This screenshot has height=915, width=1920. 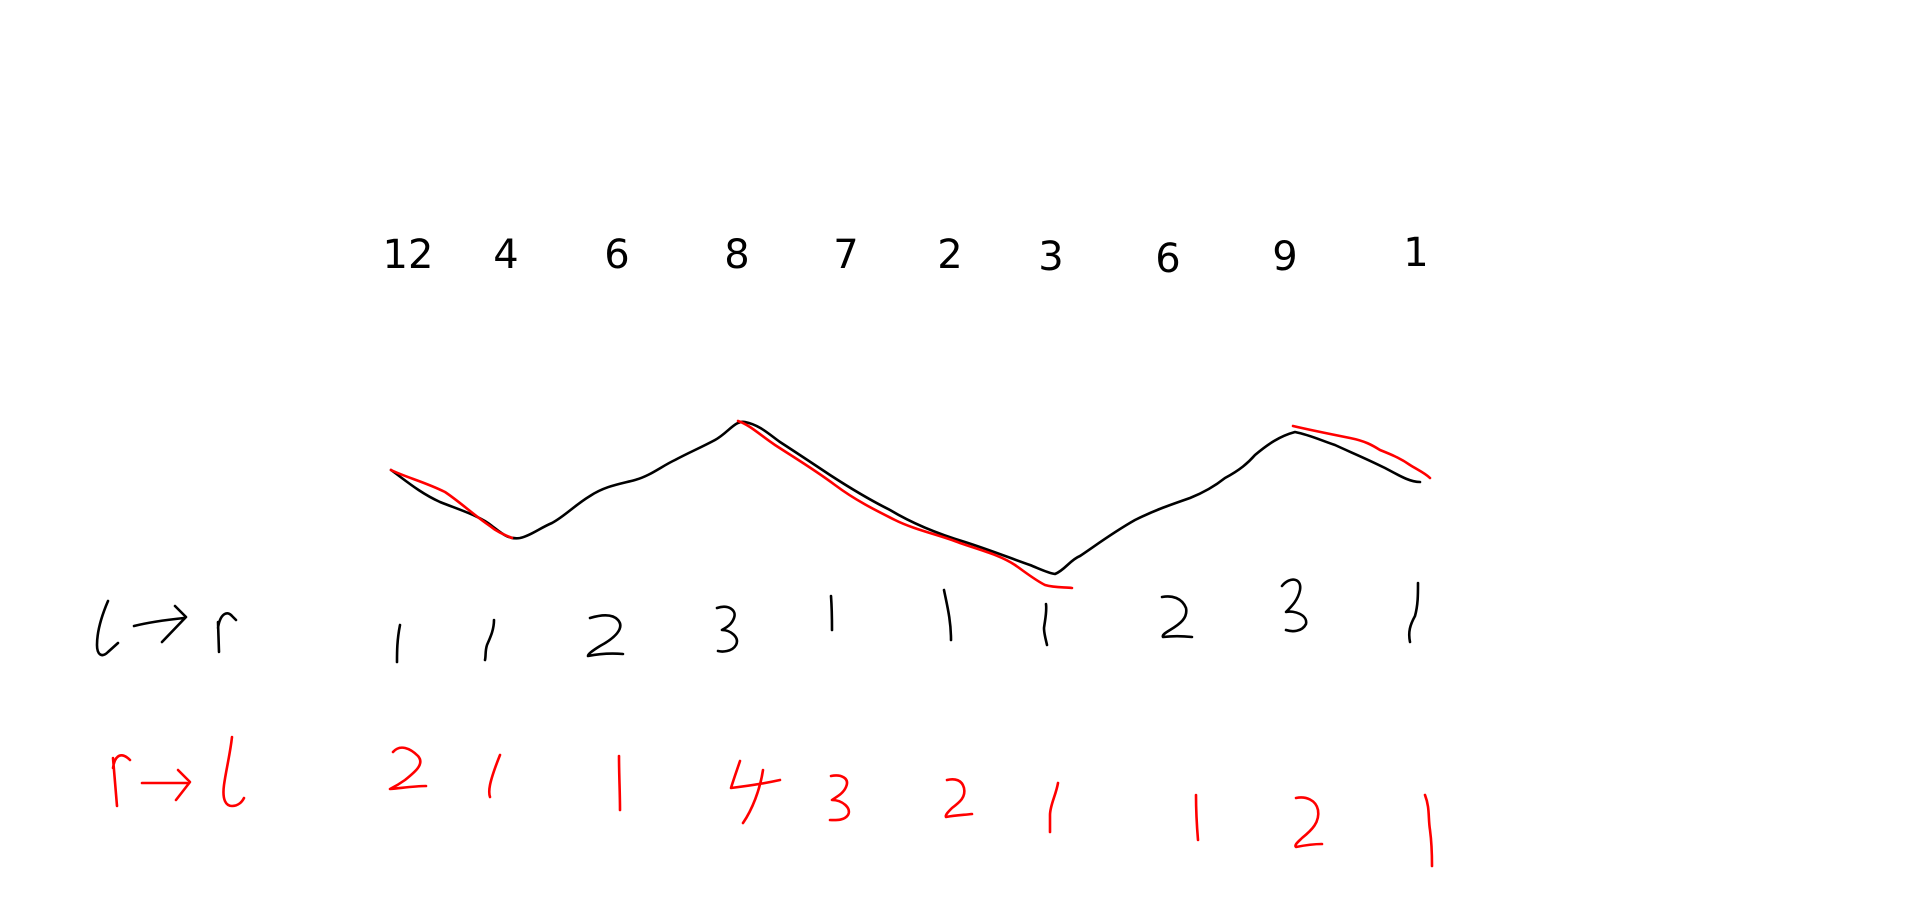 I want to click on sequence-row: 12 4 6 8 7 2 3 6 9 1, so click(x=906, y=256).